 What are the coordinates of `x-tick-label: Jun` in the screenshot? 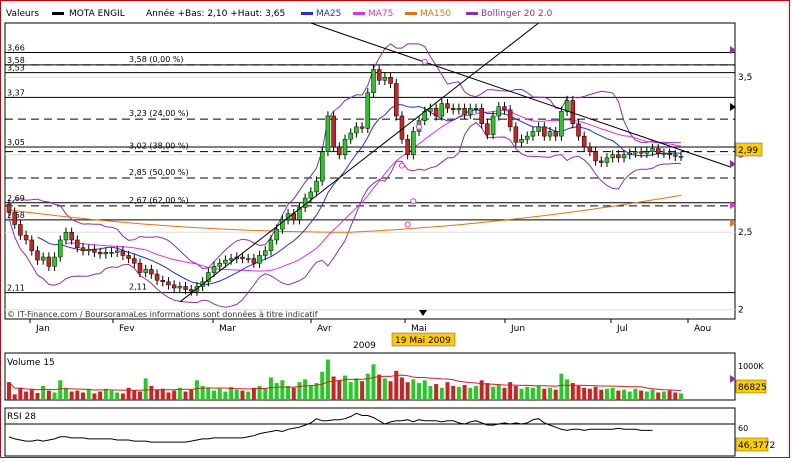 It's located at (517, 329).